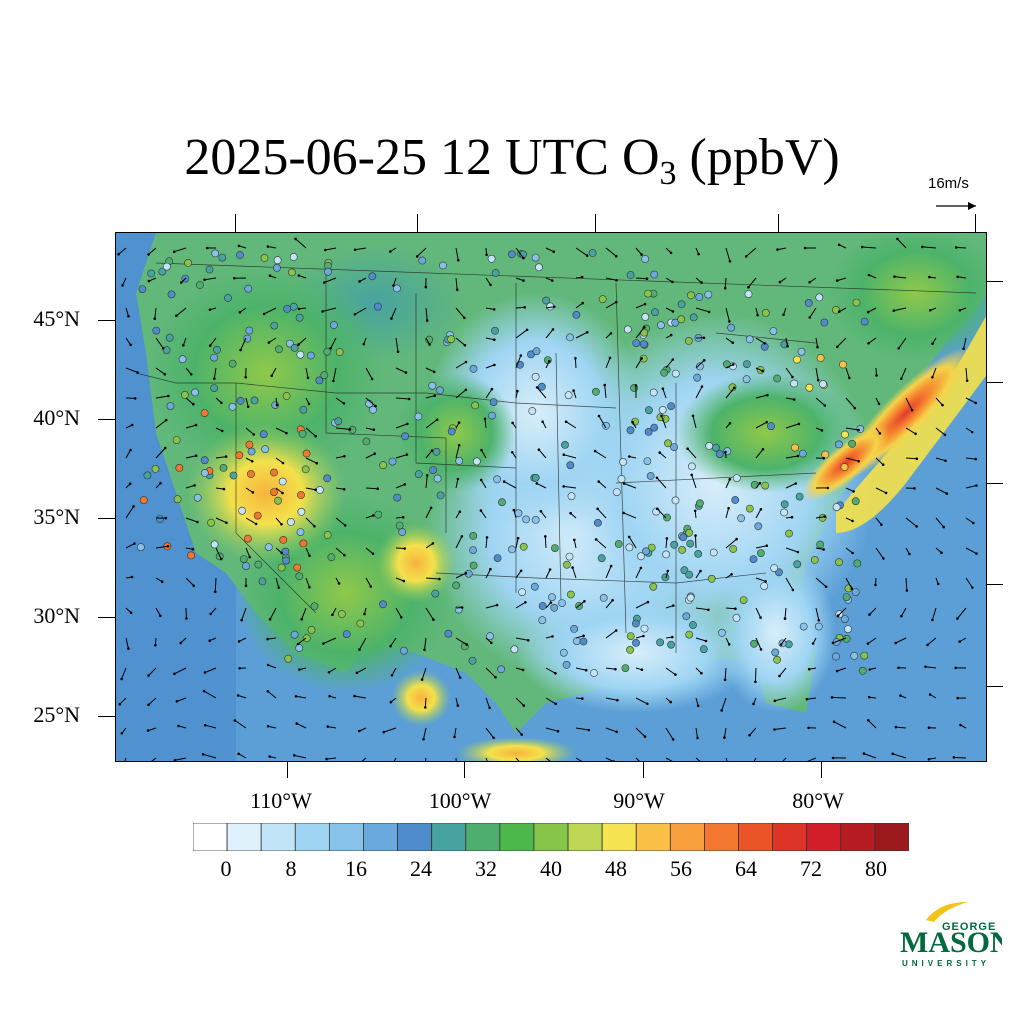  Describe the element at coordinates (821, 770) in the screenshot. I see `bottom-tick` at that location.